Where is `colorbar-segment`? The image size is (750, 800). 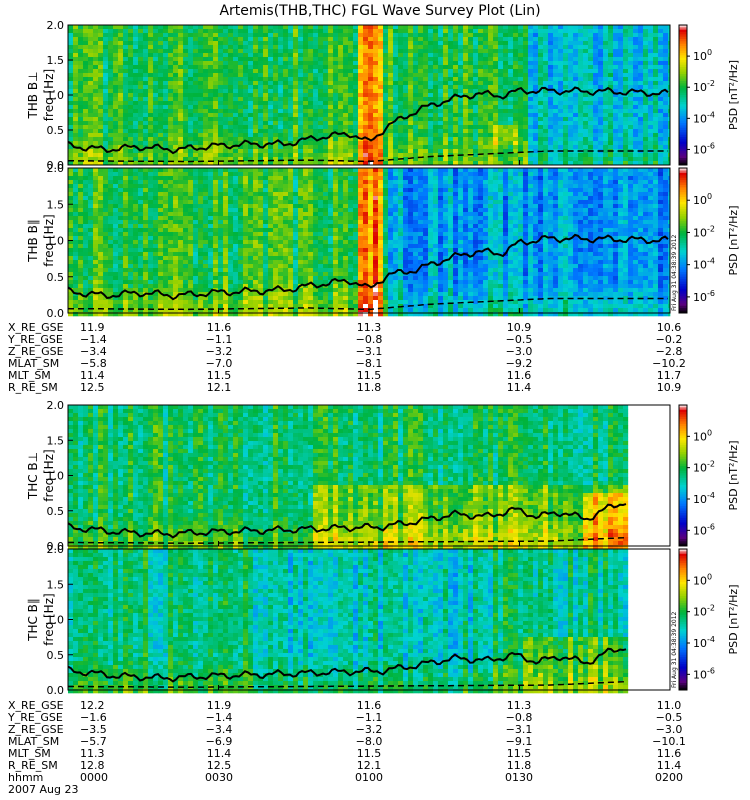
colorbar-segment is located at coordinates (683, 120).